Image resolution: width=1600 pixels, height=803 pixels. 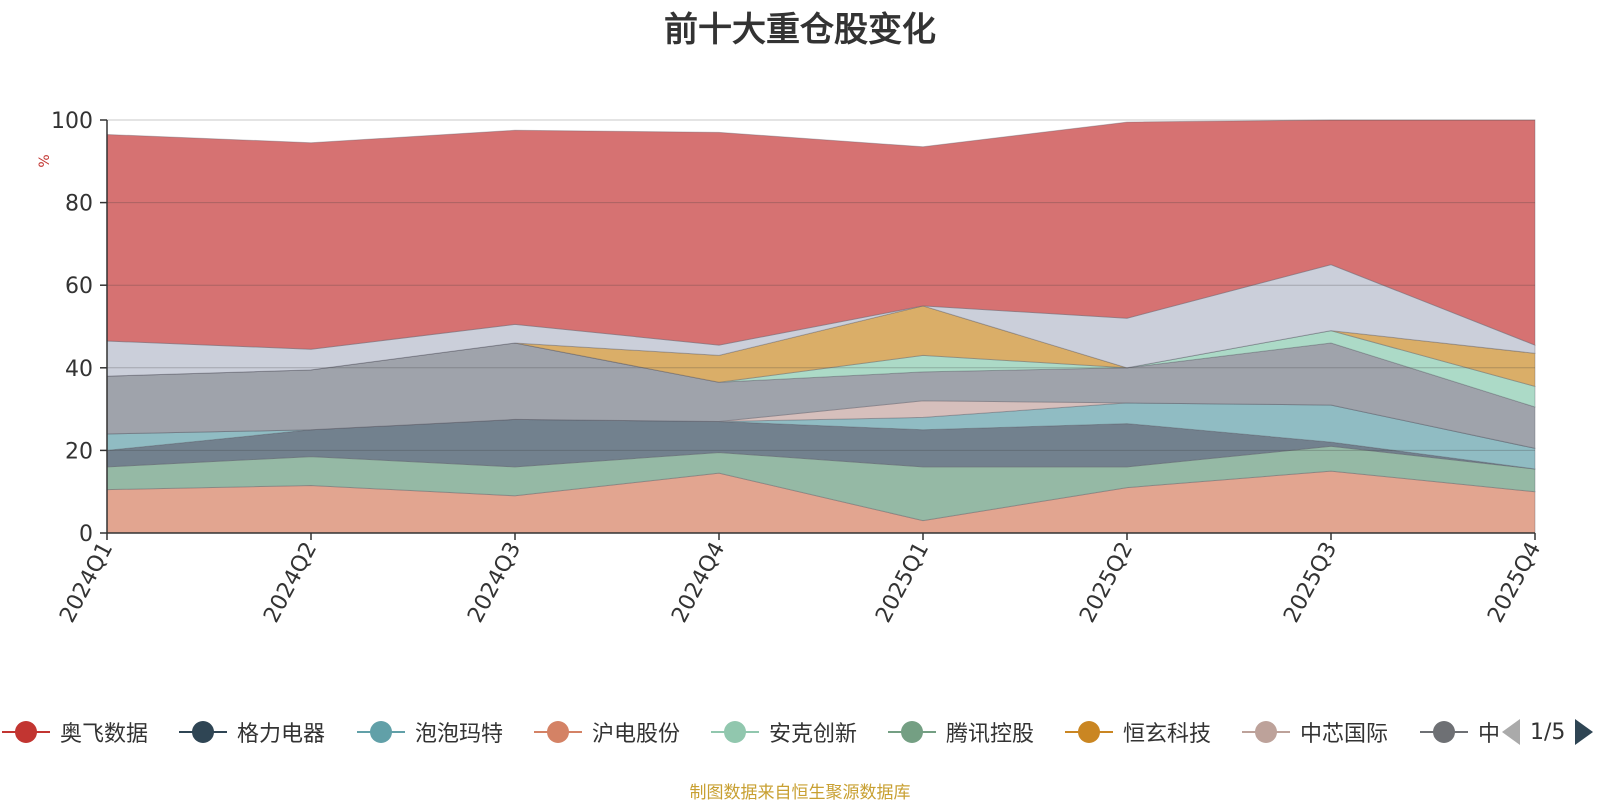 I want to click on legend-item: 安克创新, so click(x=783, y=732).